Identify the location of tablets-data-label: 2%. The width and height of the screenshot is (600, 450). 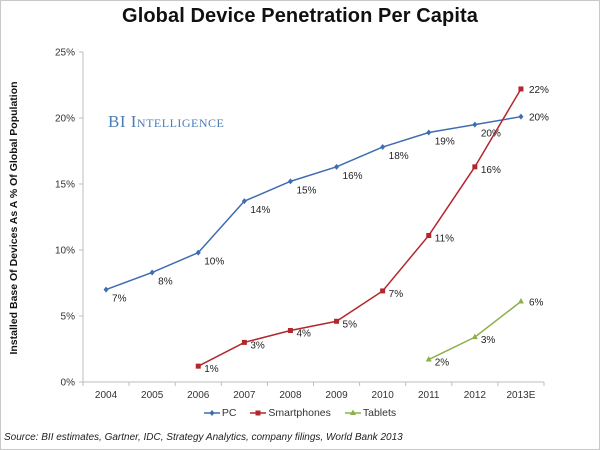
(442, 363).